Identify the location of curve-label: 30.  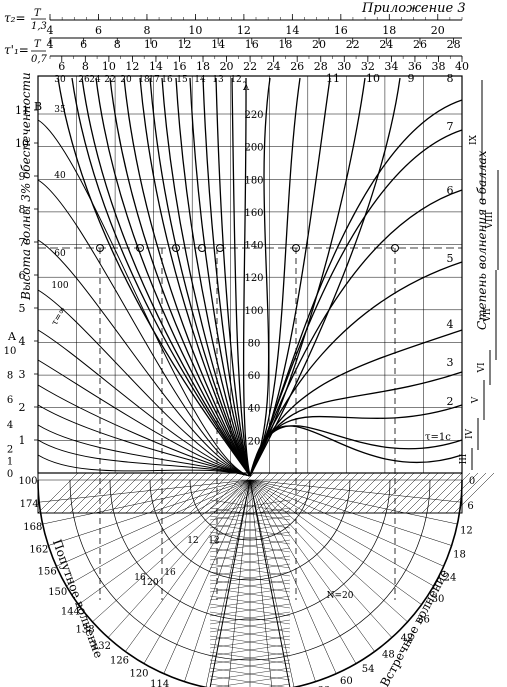
(60, 80).